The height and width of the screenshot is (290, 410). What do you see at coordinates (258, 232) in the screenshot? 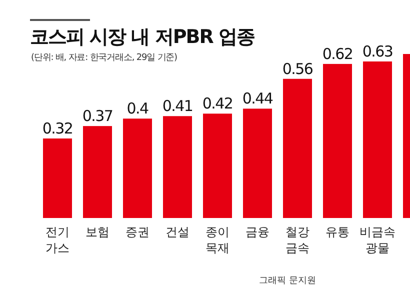
I see `x-tick-label: 금융` at bounding box center [258, 232].